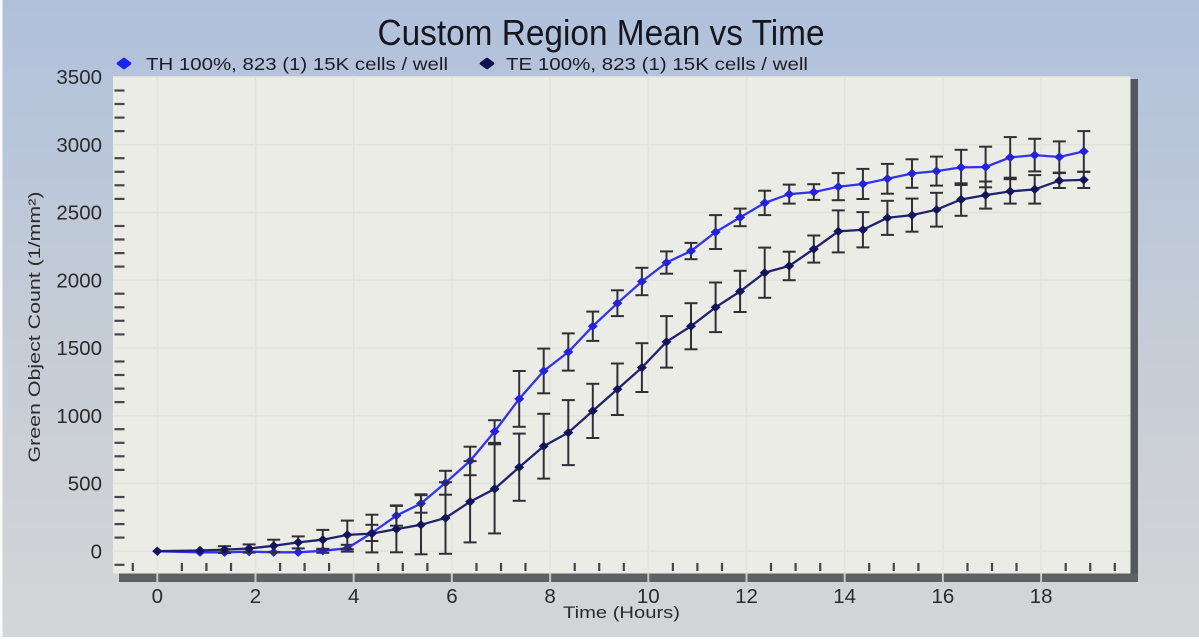 Image resolution: width=1199 pixels, height=642 pixels. Describe the element at coordinates (297, 64) in the screenshot. I see `svg-text:TH 100%, 823 (1) 15K cells / w: TH 100%, 823 (1) 15K cells / well` at that location.